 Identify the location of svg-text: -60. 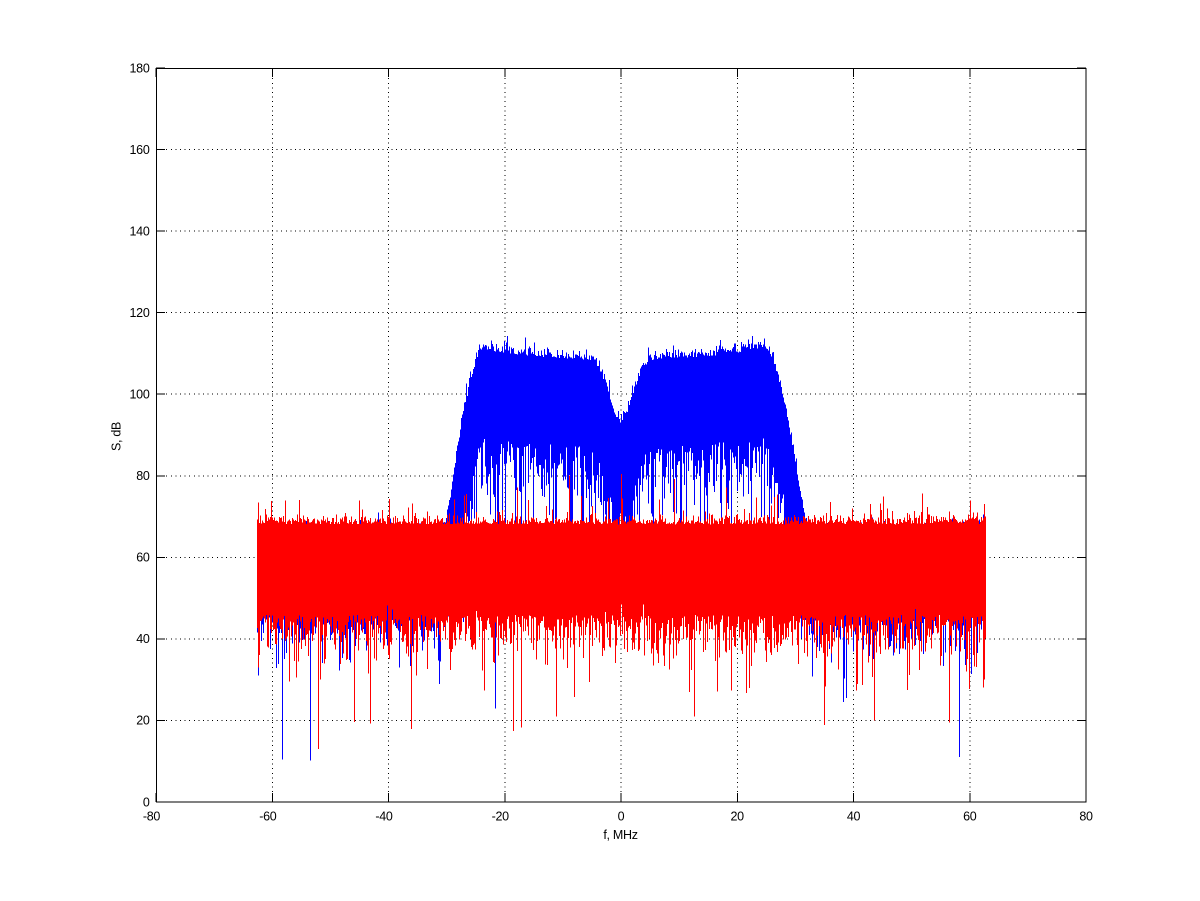
(268, 817).